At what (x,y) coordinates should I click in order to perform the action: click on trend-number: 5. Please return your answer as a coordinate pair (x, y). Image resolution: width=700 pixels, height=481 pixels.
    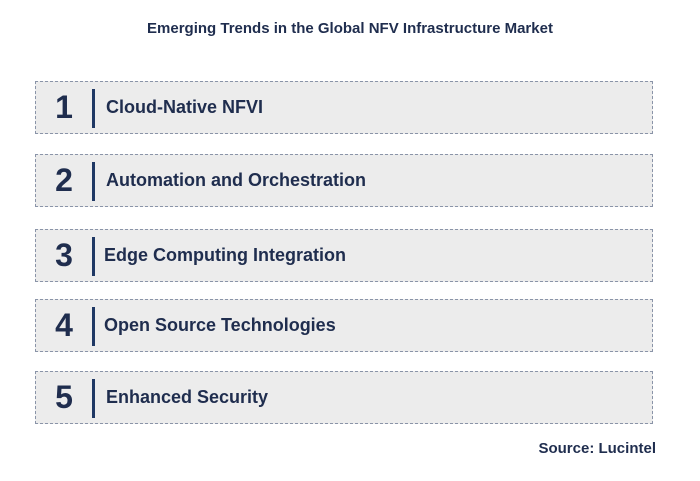
    Looking at the image, I should click on (64, 397).